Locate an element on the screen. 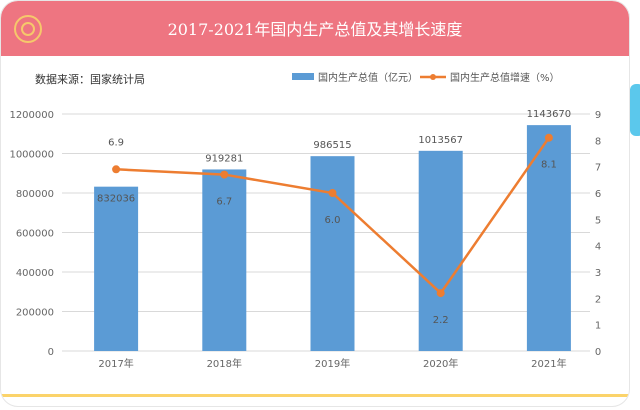 This screenshot has height=410, width=640. legend-line-marker is located at coordinates (433, 77).